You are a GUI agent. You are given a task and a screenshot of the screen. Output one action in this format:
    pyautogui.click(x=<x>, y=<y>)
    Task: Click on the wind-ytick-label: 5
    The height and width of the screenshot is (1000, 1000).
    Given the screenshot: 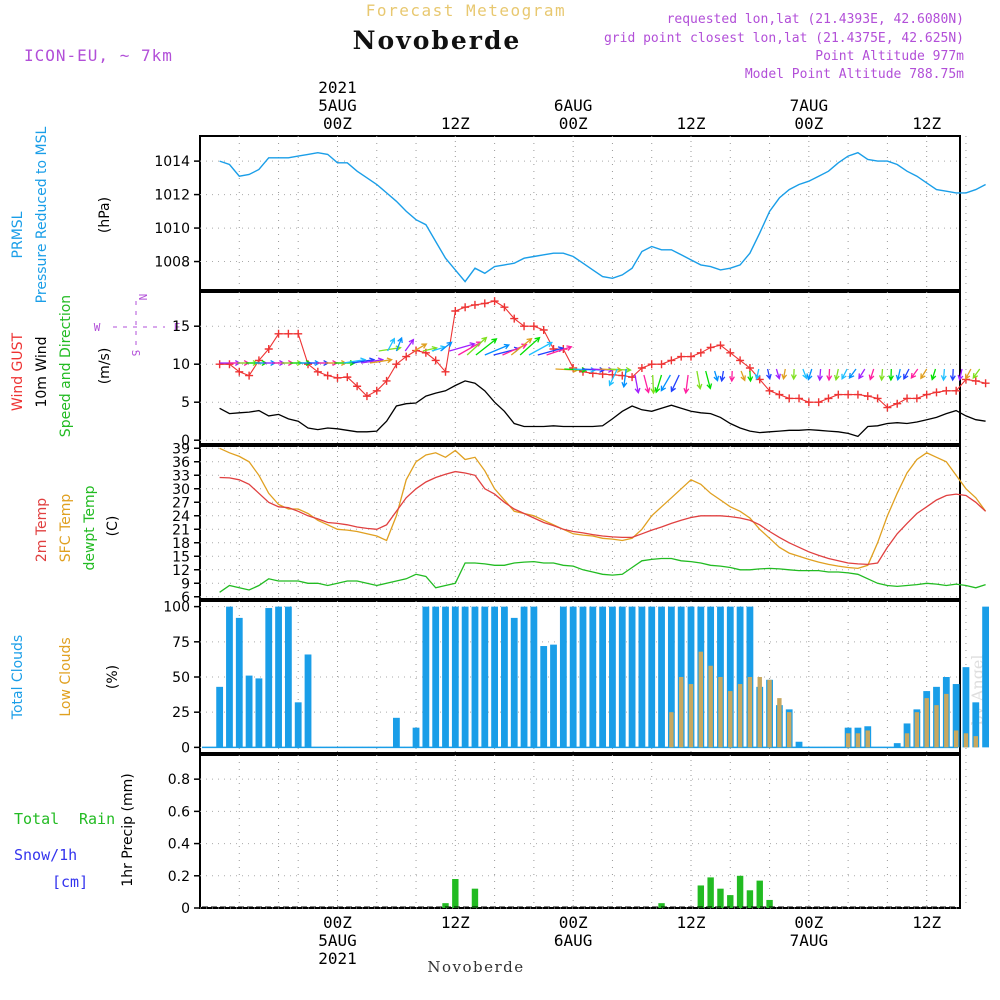 What is the action you would take?
    pyautogui.click(x=185, y=403)
    